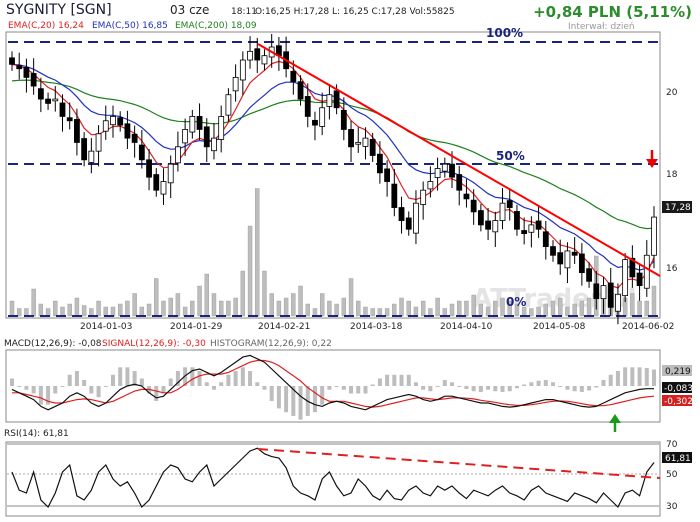 The image size is (700, 522). What do you see at coordinates (677, 476) in the screenshot?
I see `rsi-axis: 70 61,81 50 30` at bounding box center [677, 476].